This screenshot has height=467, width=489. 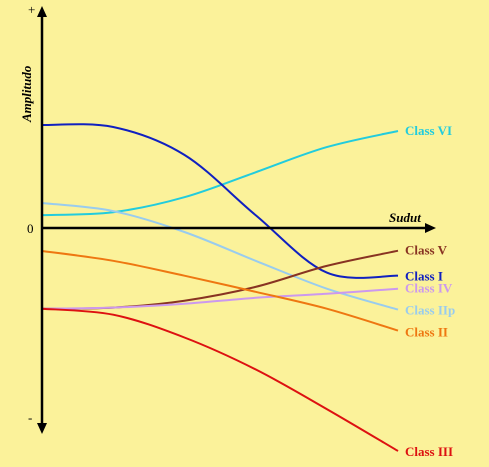 What do you see at coordinates (429, 288) in the screenshot?
I see `series-label-class-iv: Class IV` at bounding box center [429, 288].